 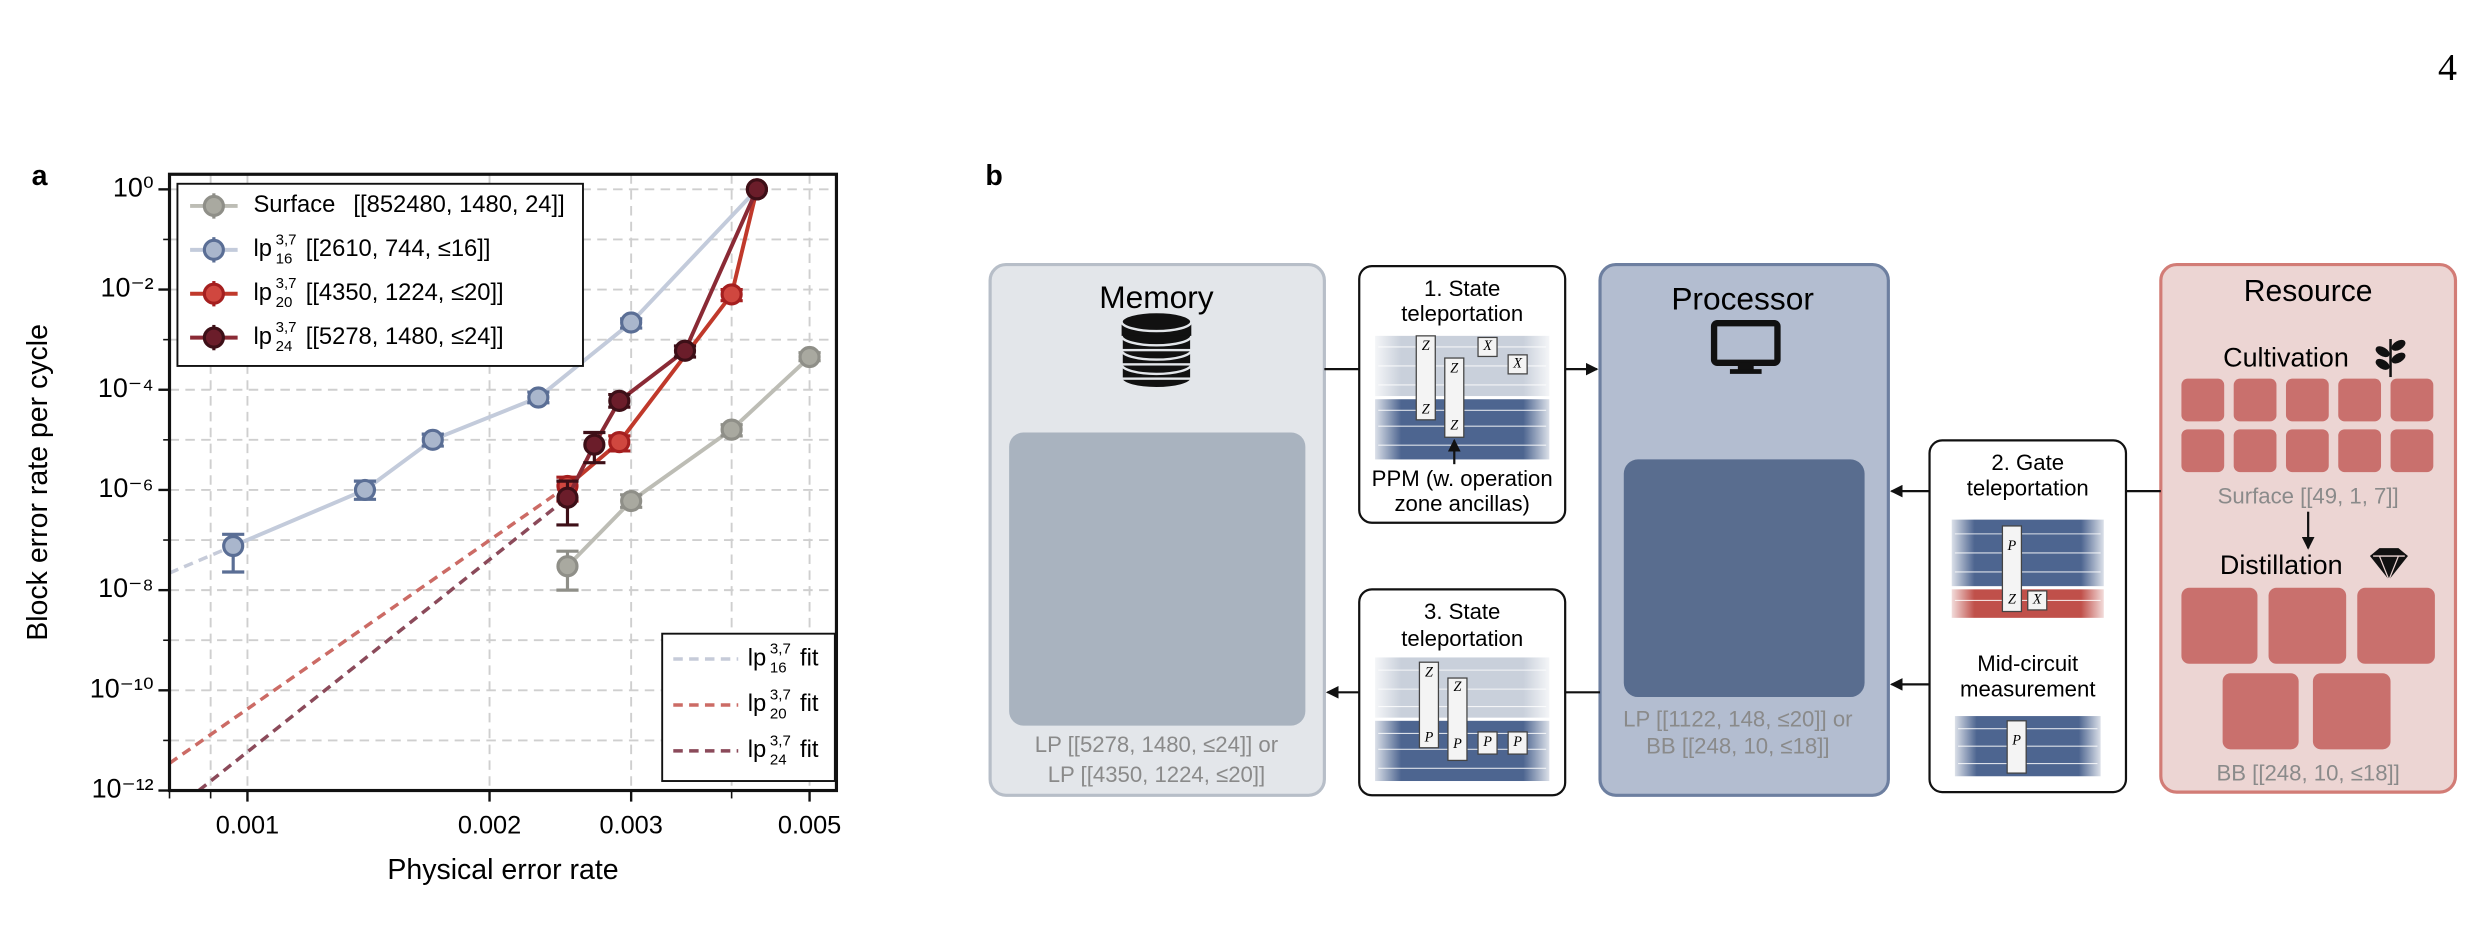 I want to click on legend-label: [[5278, 1480, ≤24]], so click(x=405, y=336).